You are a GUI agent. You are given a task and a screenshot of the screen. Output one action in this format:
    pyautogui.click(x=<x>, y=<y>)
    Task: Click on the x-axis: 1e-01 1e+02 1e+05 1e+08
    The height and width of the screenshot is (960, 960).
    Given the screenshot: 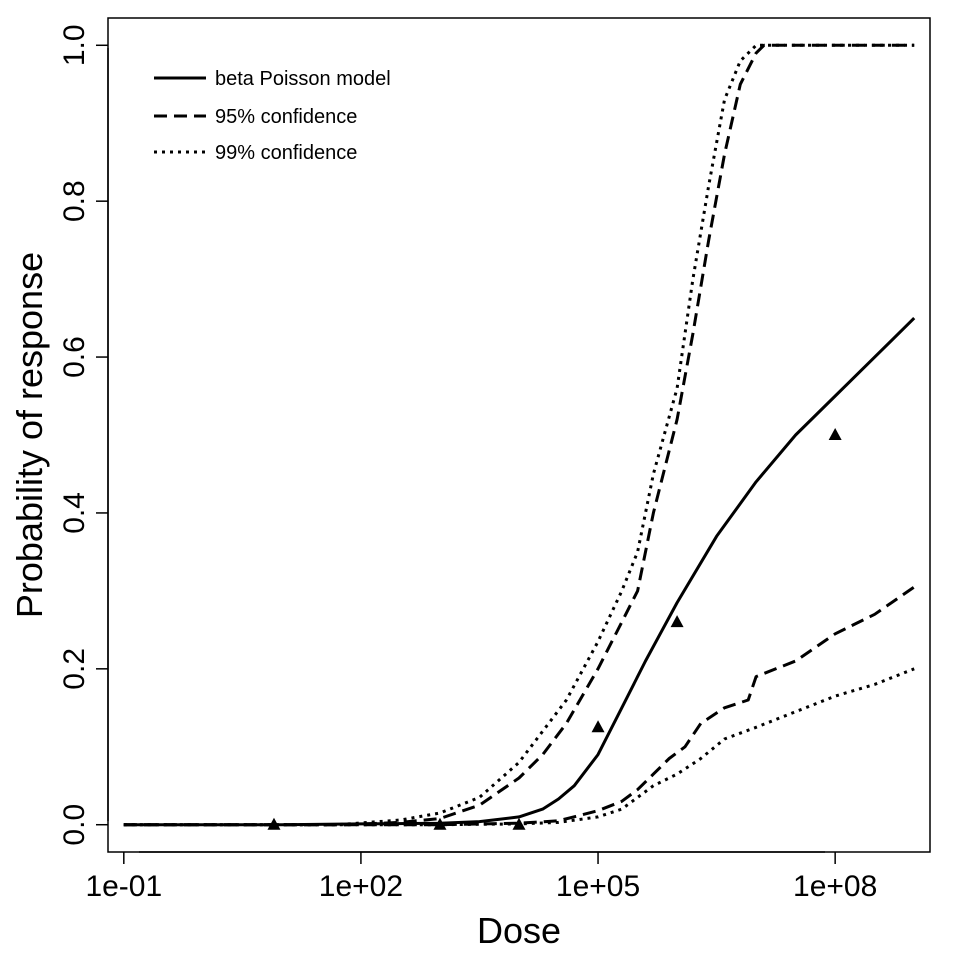 What is the action you would take?
    pyautogui.click(x=481, y=877)
    